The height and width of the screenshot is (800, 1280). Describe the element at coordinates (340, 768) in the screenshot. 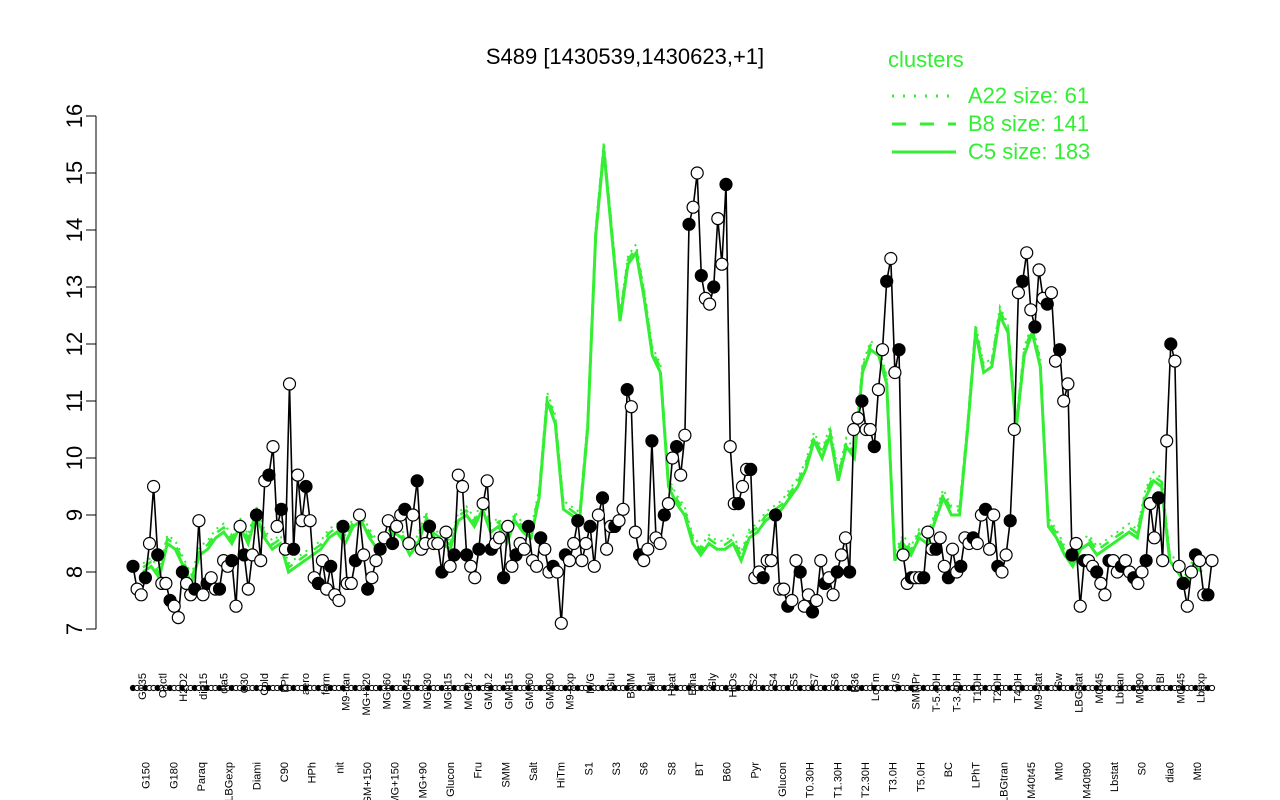

I see `x-tick-label-bottom: nit` at that location.